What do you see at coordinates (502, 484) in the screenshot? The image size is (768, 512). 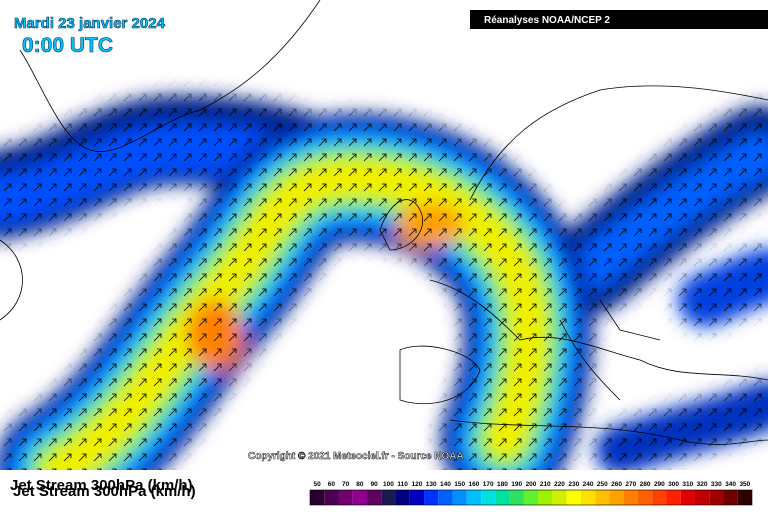 I see `colorbar-label: 180` at bounding box center [502, 484].